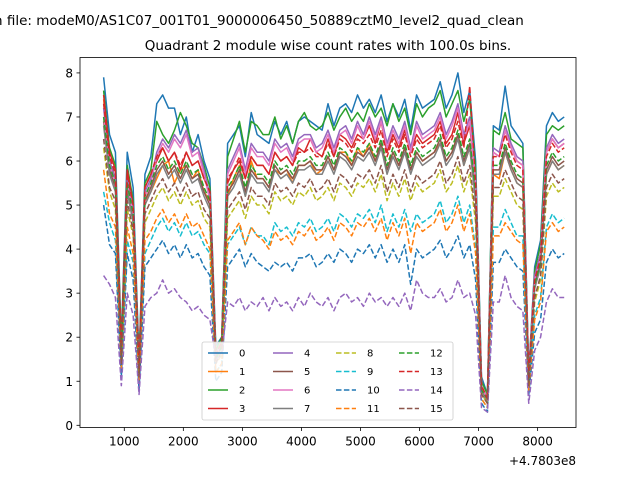 This screenshot has width=640, height=480. What do you see at coordinates (124, 442) in the screenshot?
I see `x-tick-label: 1000` at bounding box center [124, 442].